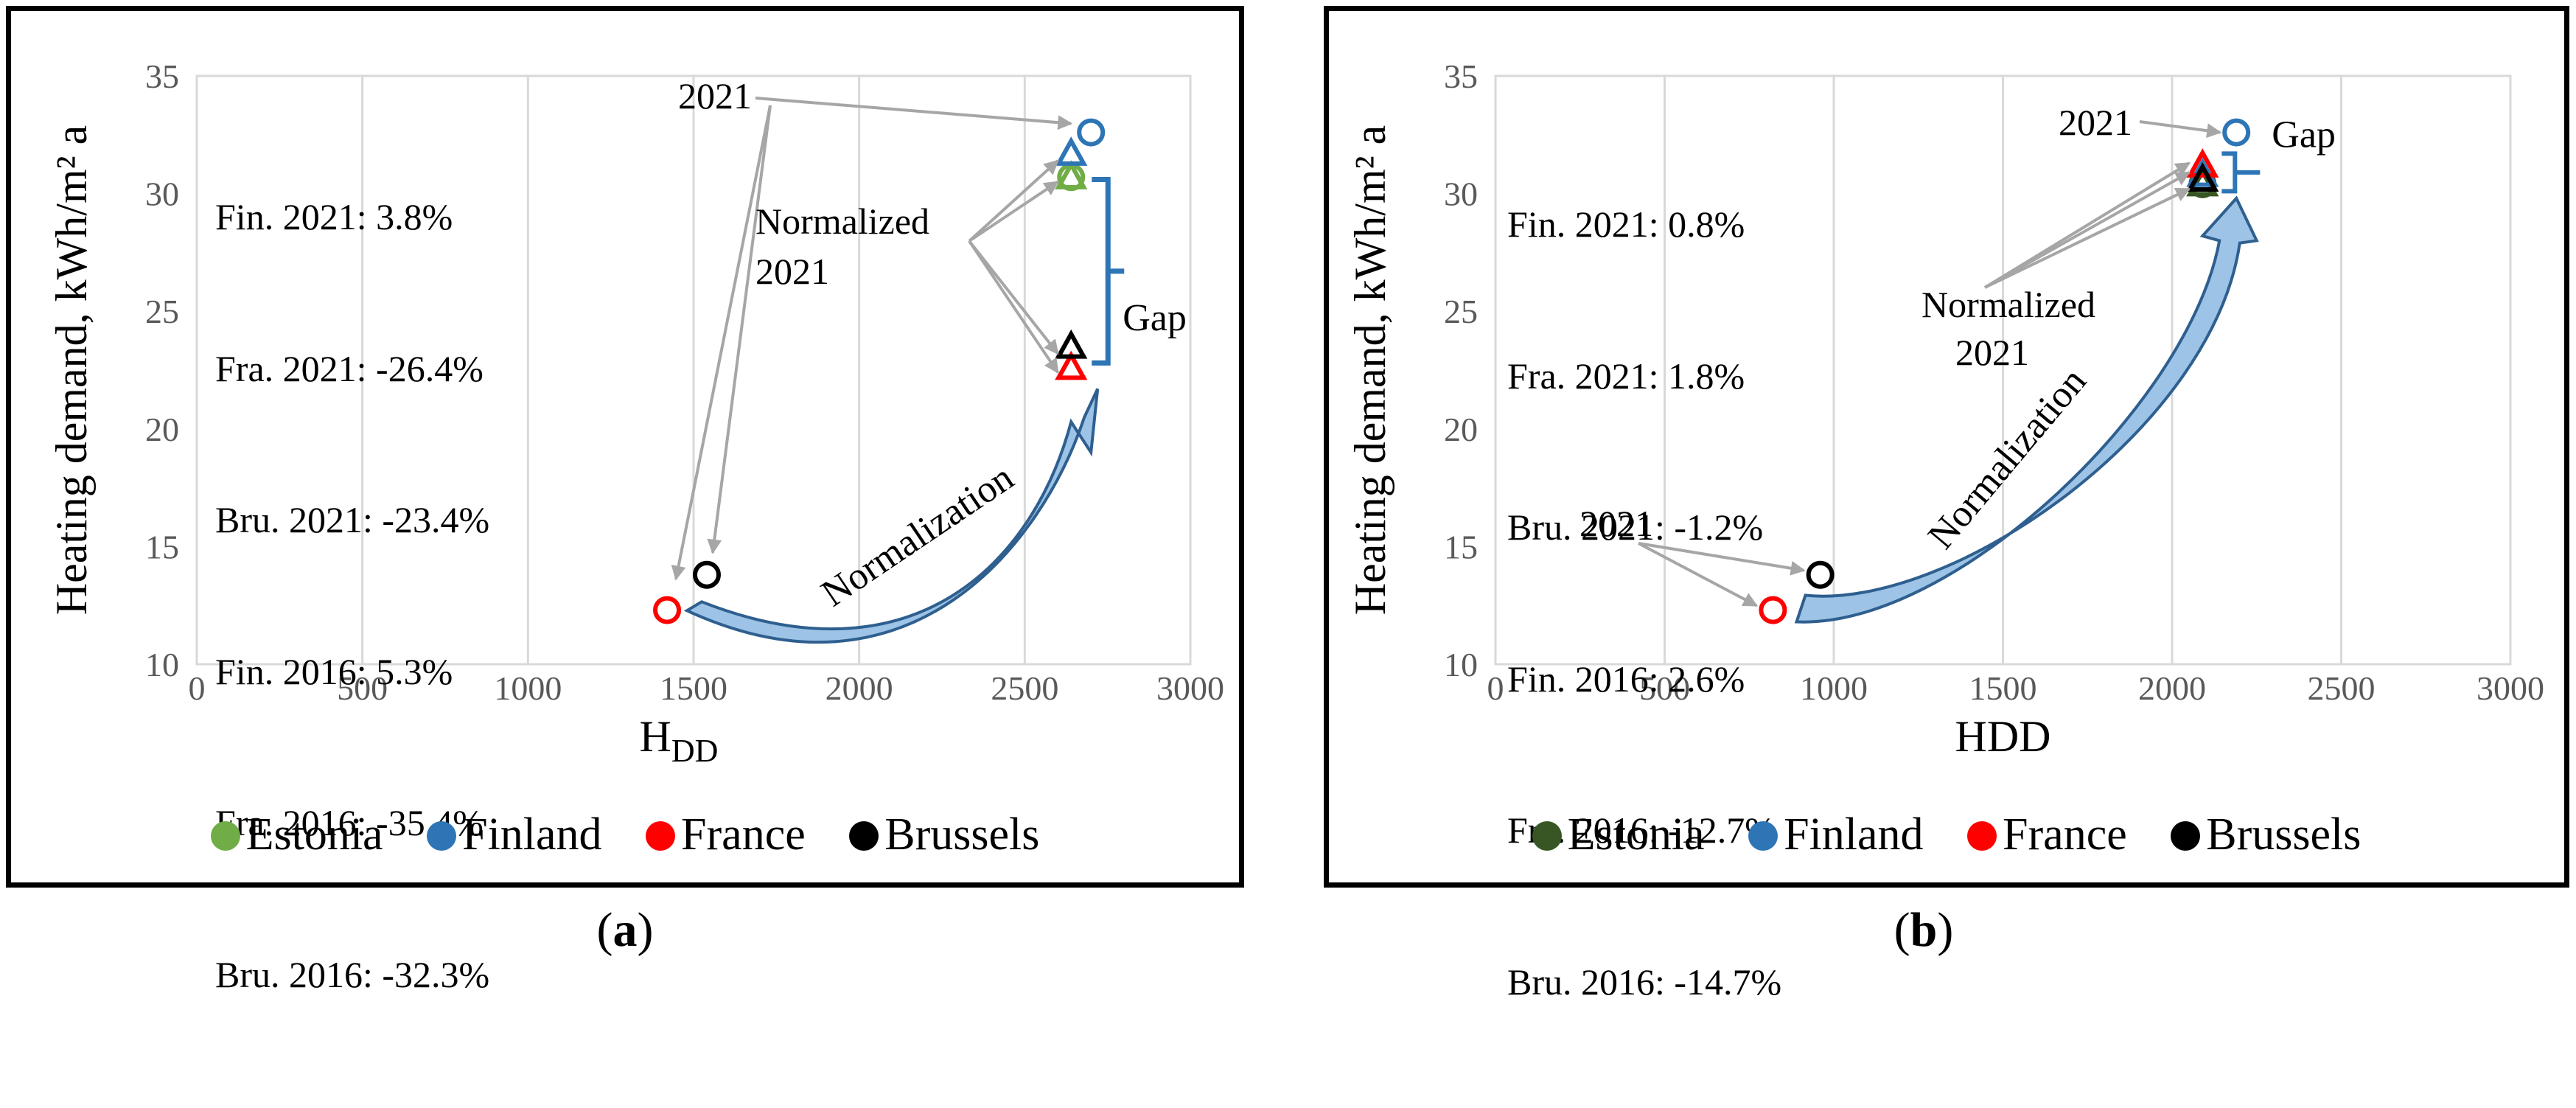 This screenshot has width=2576, height=1108. Describe the element at coordinates (162, 546) in the screenshot. I see `y-tick-label: 15` at that location.